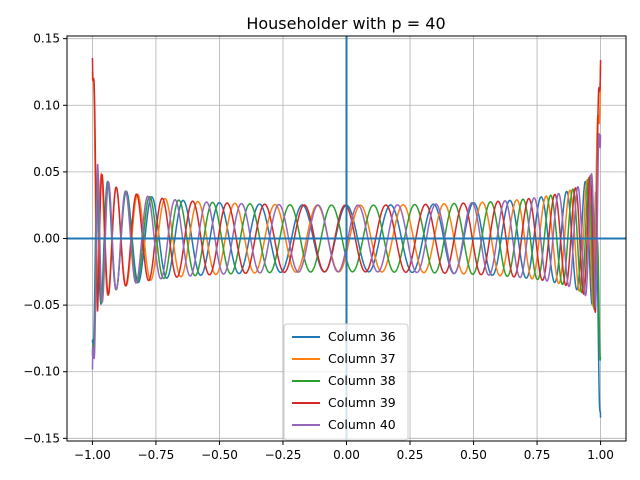  I want to click on x-tick-label: −0.25, so click(283, 455).